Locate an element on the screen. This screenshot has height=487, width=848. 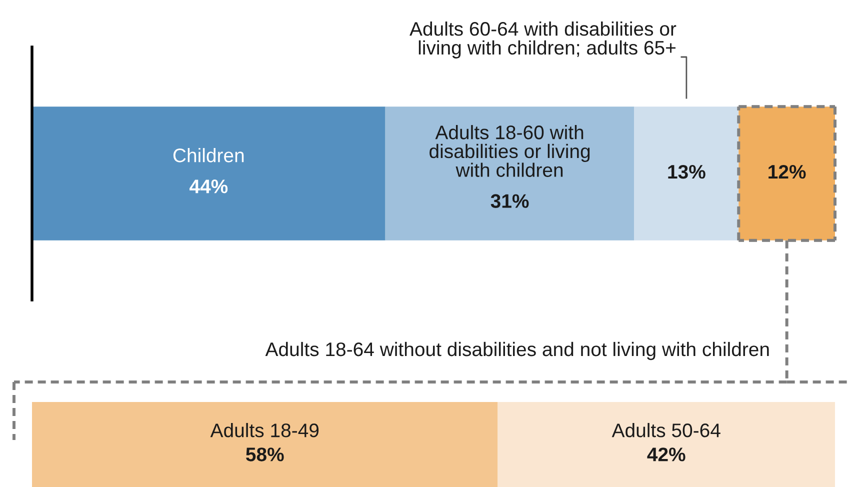
chart-title: Adults 18-64 without disabilities and not living with children is located at coordinates (517, 351).